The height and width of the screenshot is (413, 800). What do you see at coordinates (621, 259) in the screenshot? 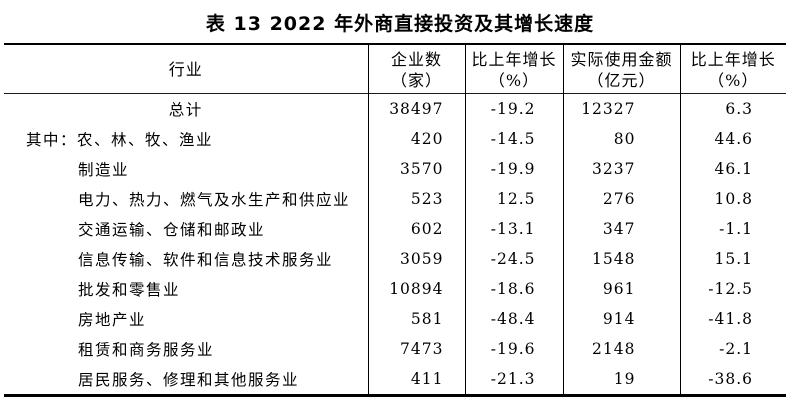
I see `value-cell: 1548` at bounding box center [621, 259].